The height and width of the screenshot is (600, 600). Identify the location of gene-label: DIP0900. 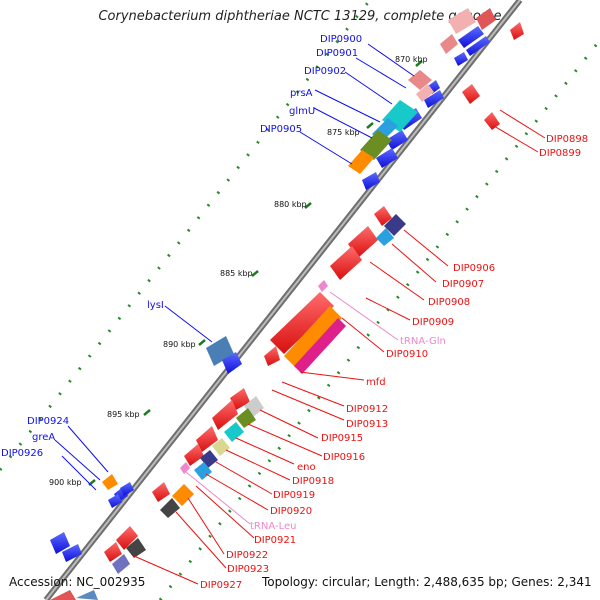
(341, 39).